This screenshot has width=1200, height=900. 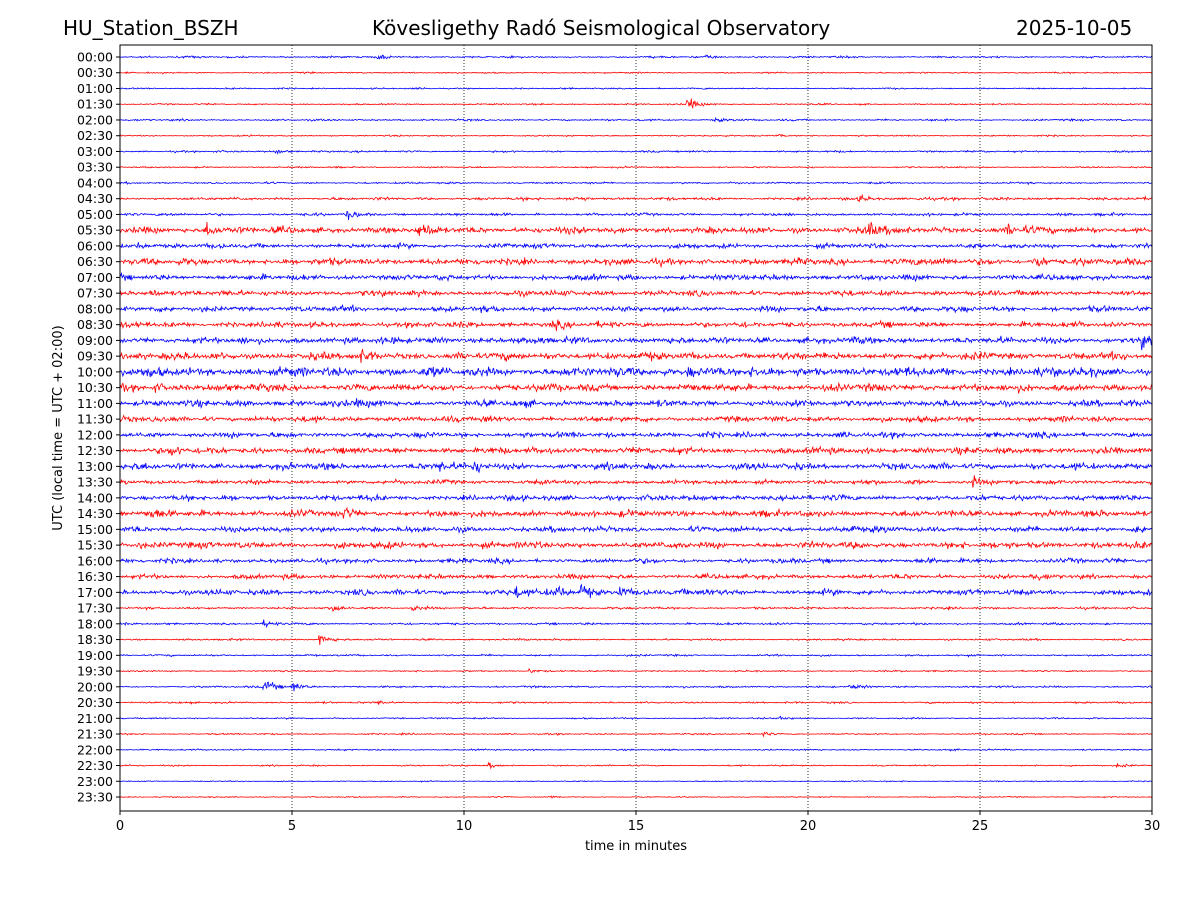 What do you see at coordinates (1074, 28) in the screenshot?
I see `date-label: 2025-10-05` at bounding box center [1074, 28].